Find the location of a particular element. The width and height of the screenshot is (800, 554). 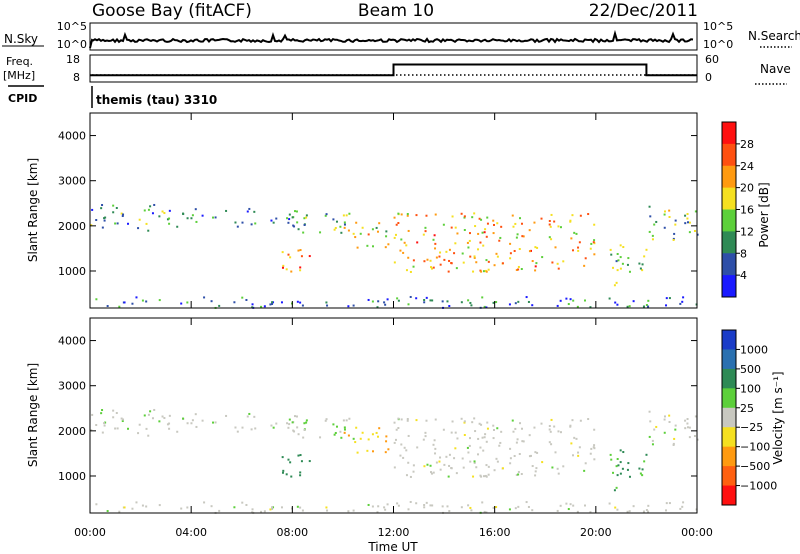

station-title: Goose Bay (fitACF) is located at coordinates (172, 11).